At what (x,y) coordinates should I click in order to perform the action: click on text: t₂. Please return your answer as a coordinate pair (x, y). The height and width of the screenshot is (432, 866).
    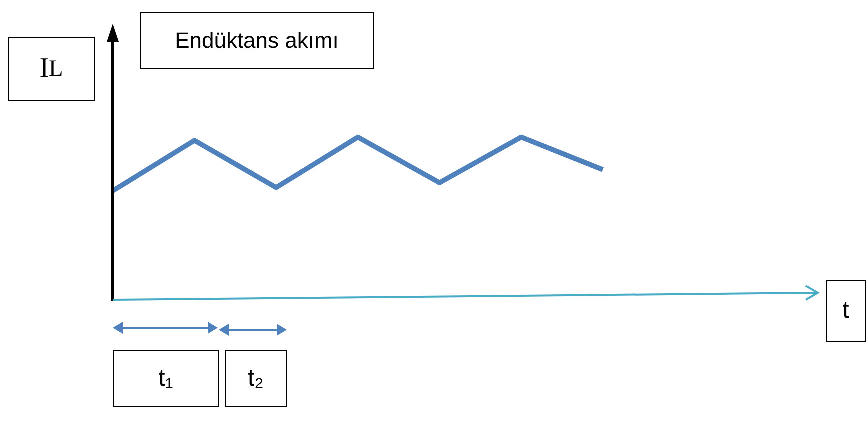
    Looking at the image, I should click on (256, 378).